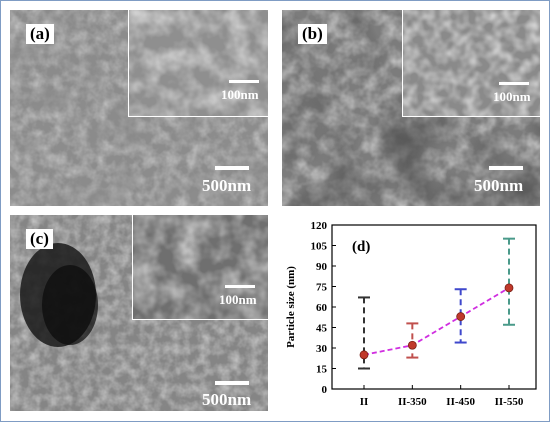  I want to click on y-tick-label: 90, so click(322, 267).